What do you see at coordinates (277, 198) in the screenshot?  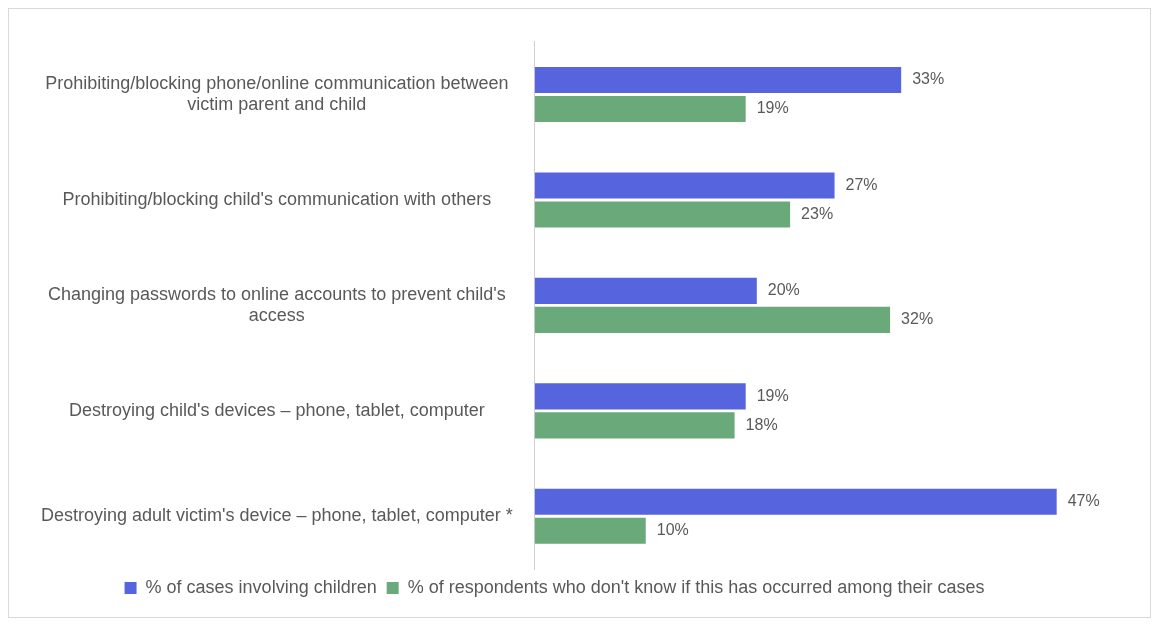 I see `y-tick-label: Prohibiting/blocking child's communication with others` at bounding box center [277, 198].